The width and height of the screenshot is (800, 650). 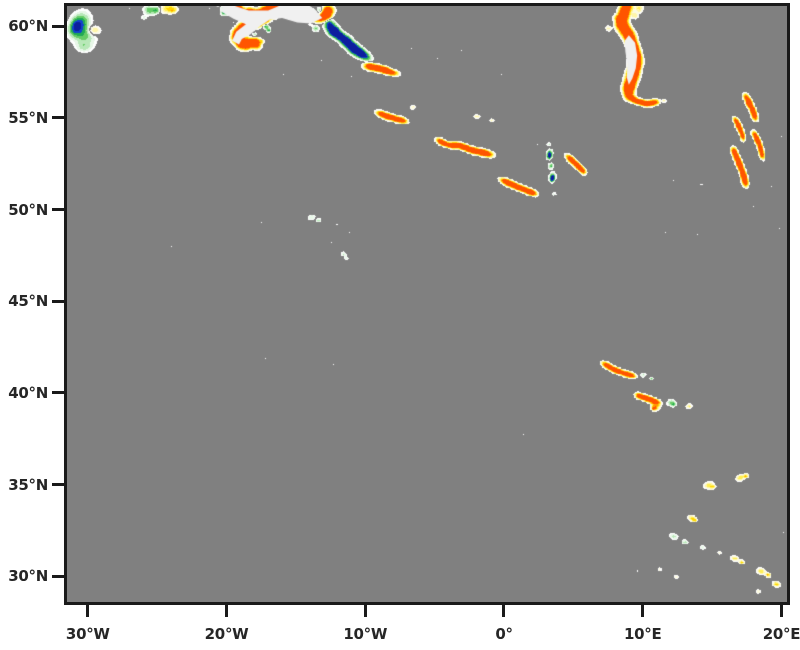 I want to click on x-axis-label: 0°, so click(x=504, y=634).